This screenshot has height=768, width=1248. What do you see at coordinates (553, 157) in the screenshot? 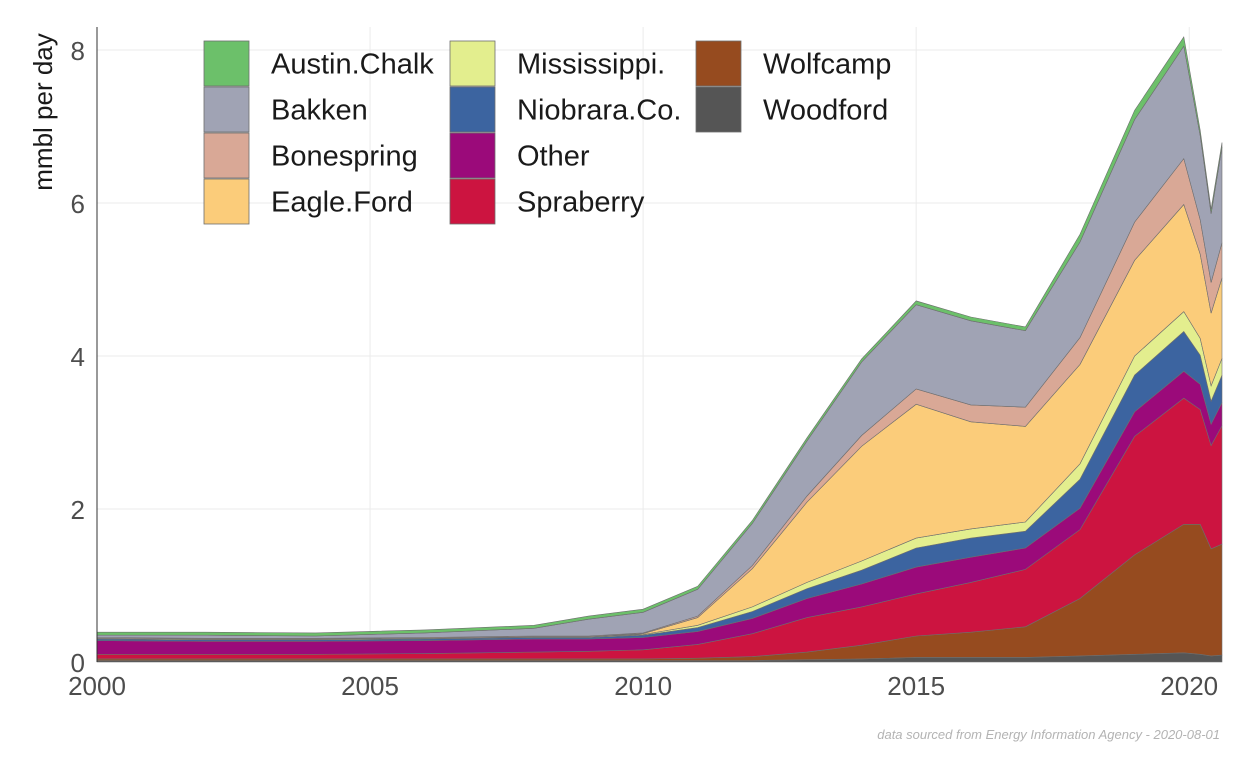
I see `legend-label: Other` at bounding box center [553, 157].